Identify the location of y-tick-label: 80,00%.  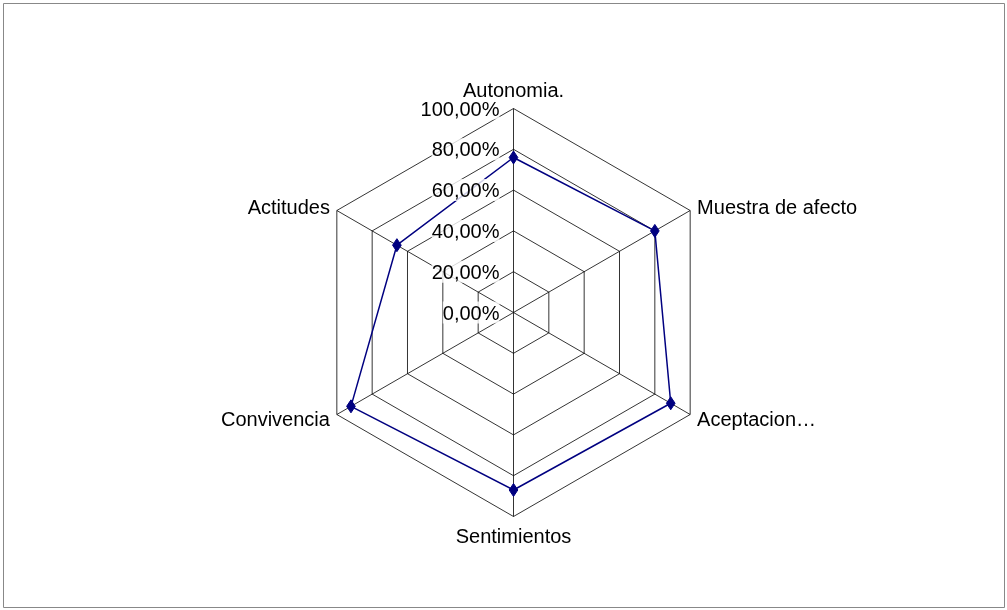
(465, 149).